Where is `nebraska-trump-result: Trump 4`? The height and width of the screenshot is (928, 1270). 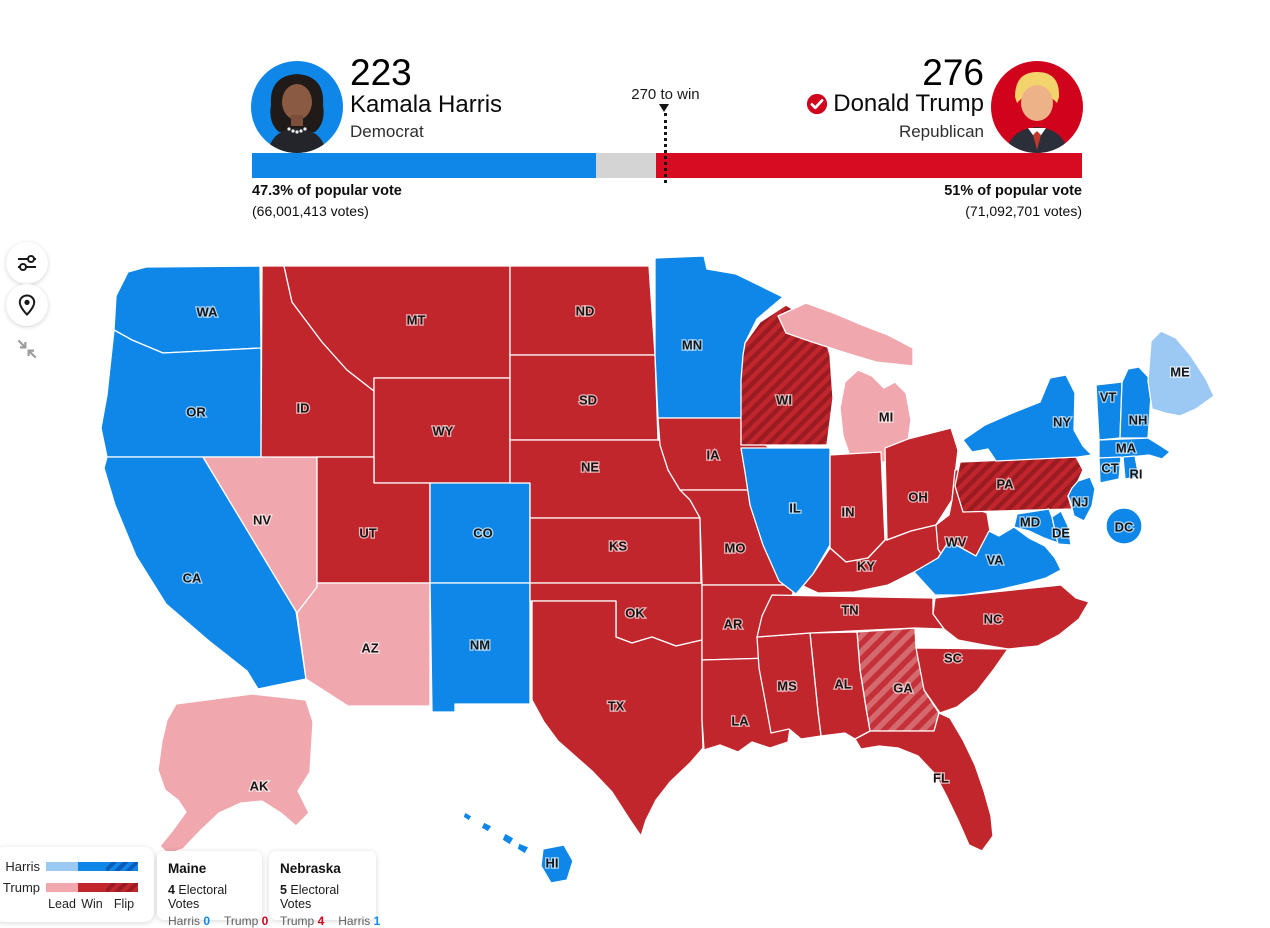 nebraska-trump-result: Trump 4 is located at coordinates (302, 921).